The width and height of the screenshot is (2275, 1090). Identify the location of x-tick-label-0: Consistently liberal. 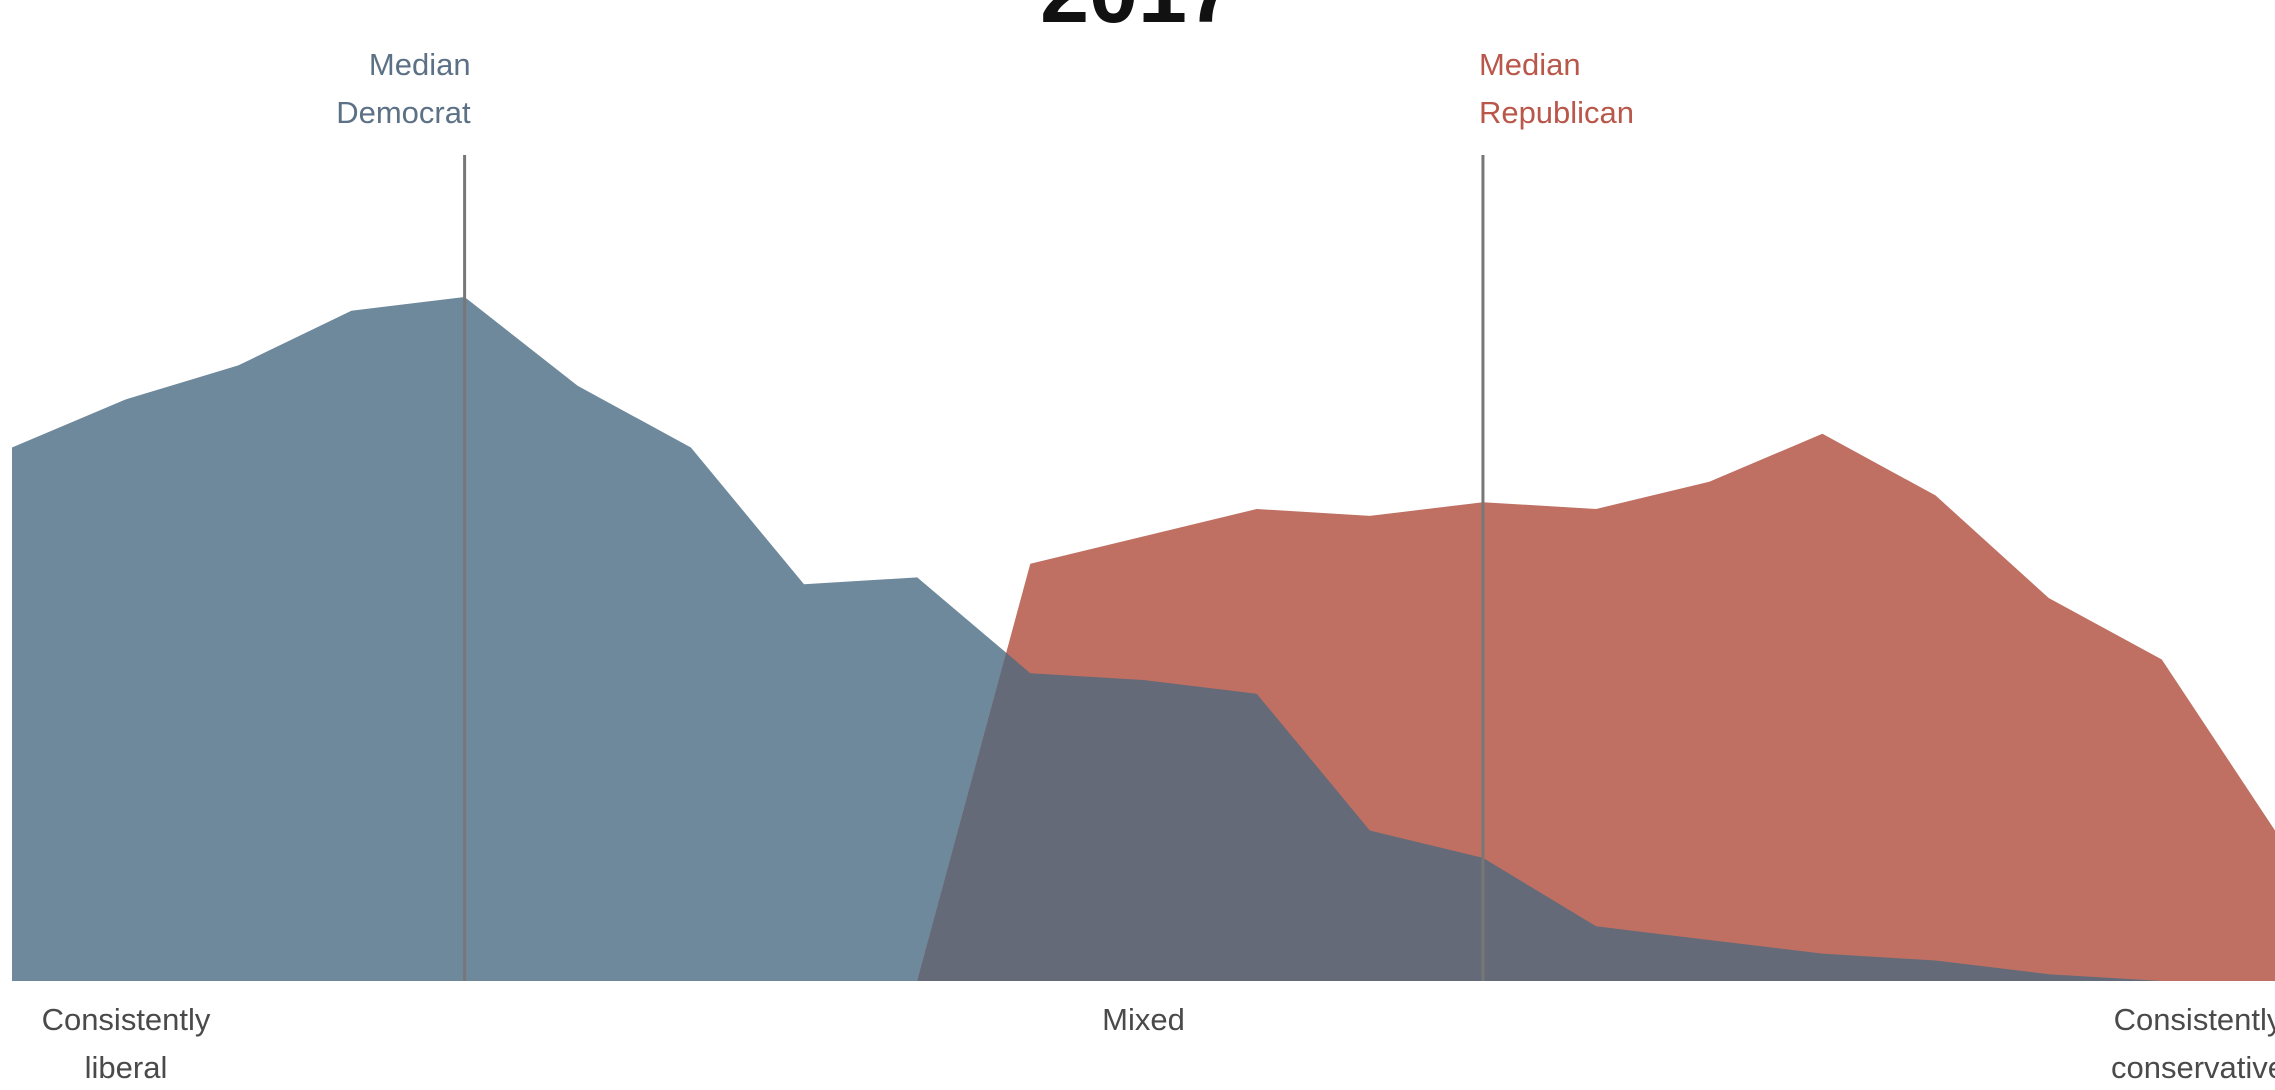
(126, 1043).